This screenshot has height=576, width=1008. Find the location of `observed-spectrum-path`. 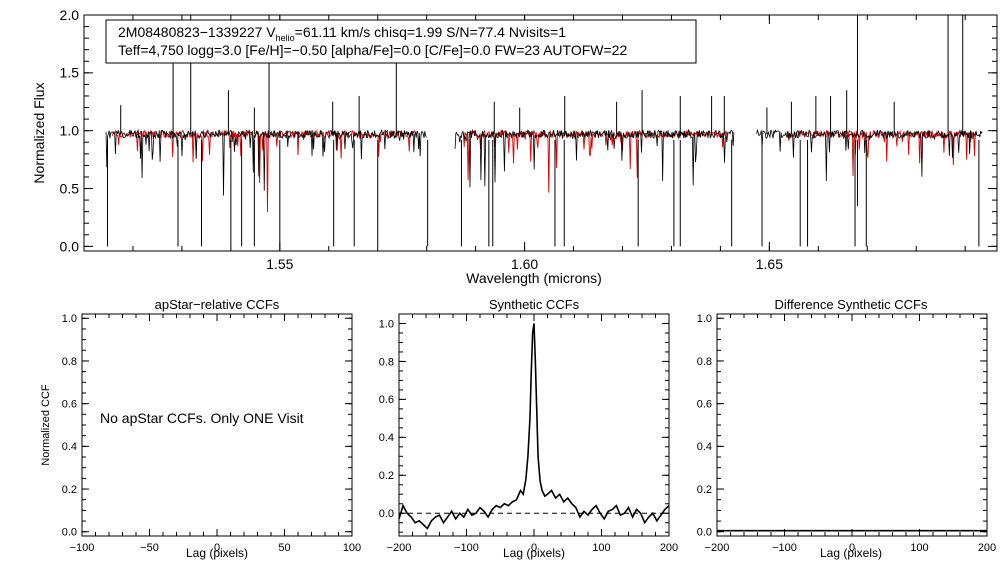

observed-spectrum-path is located at coordinates (544, 162).